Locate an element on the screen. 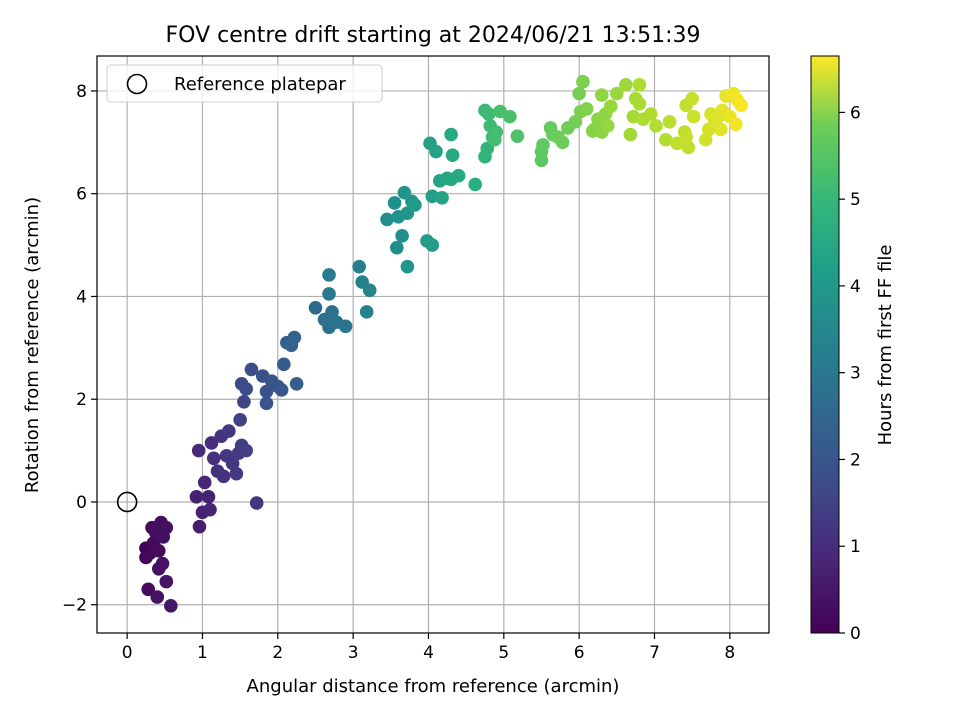 This screenshot has height=724, width=960. legend: Reference platepar is located at coordinates (244, 83).